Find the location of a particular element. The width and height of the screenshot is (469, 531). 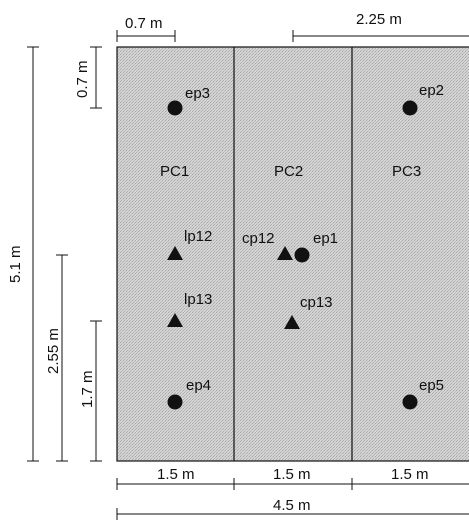

dim-left-small is located at coordinates (96, 77).